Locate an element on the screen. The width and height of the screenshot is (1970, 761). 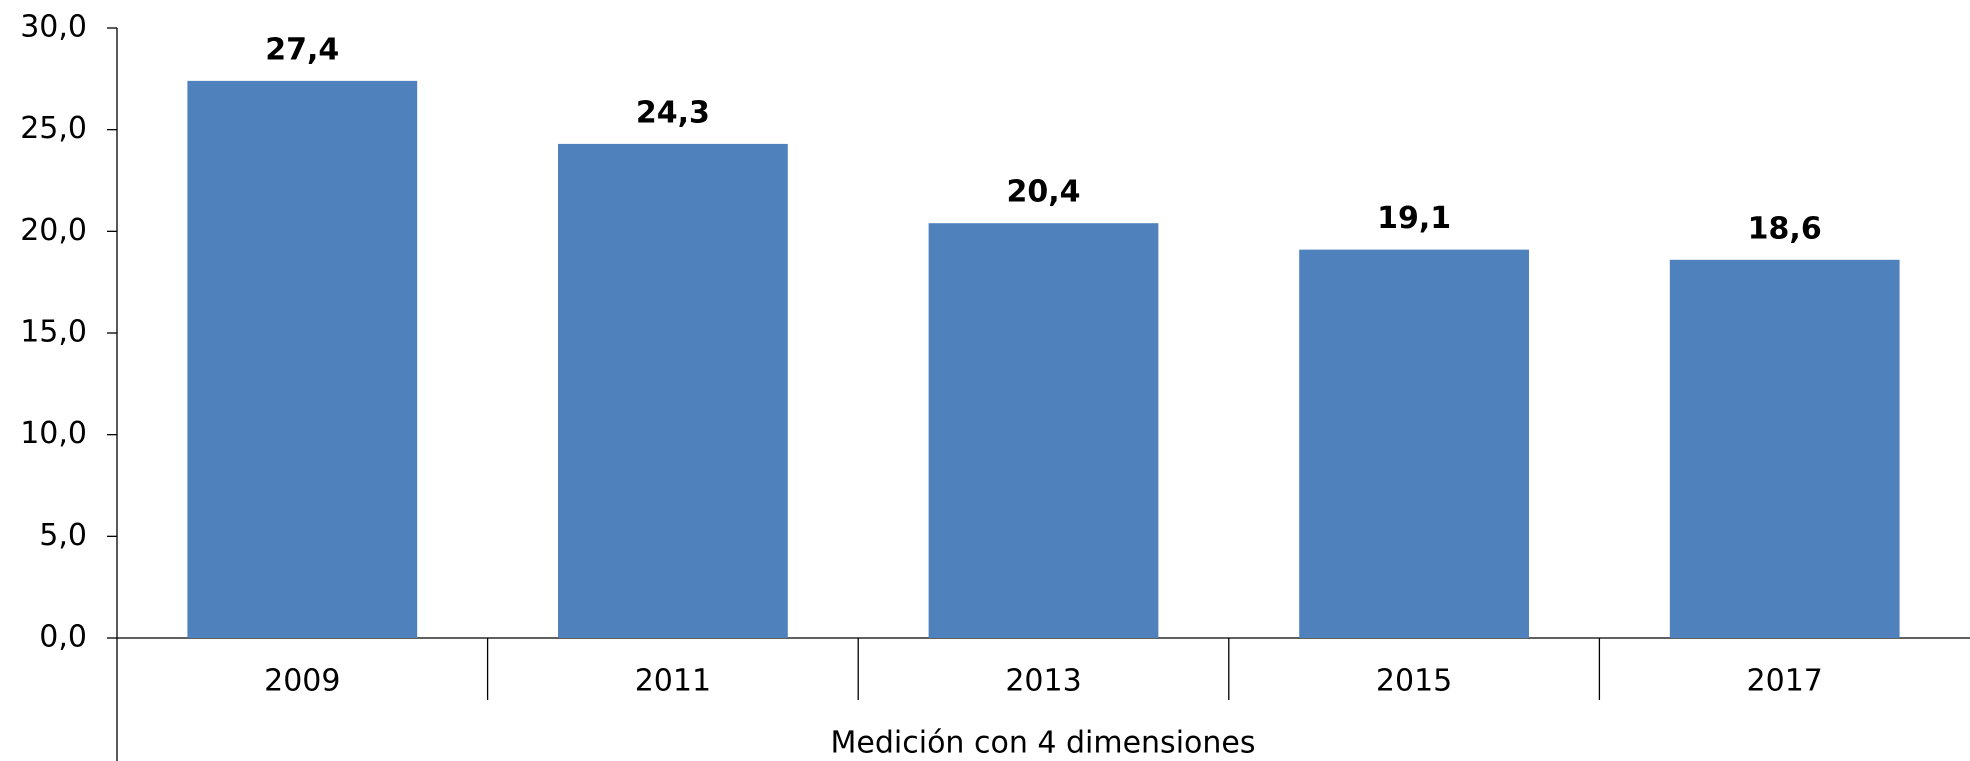
x-tick-label: 2013 is located at coordinates (1043, 681).